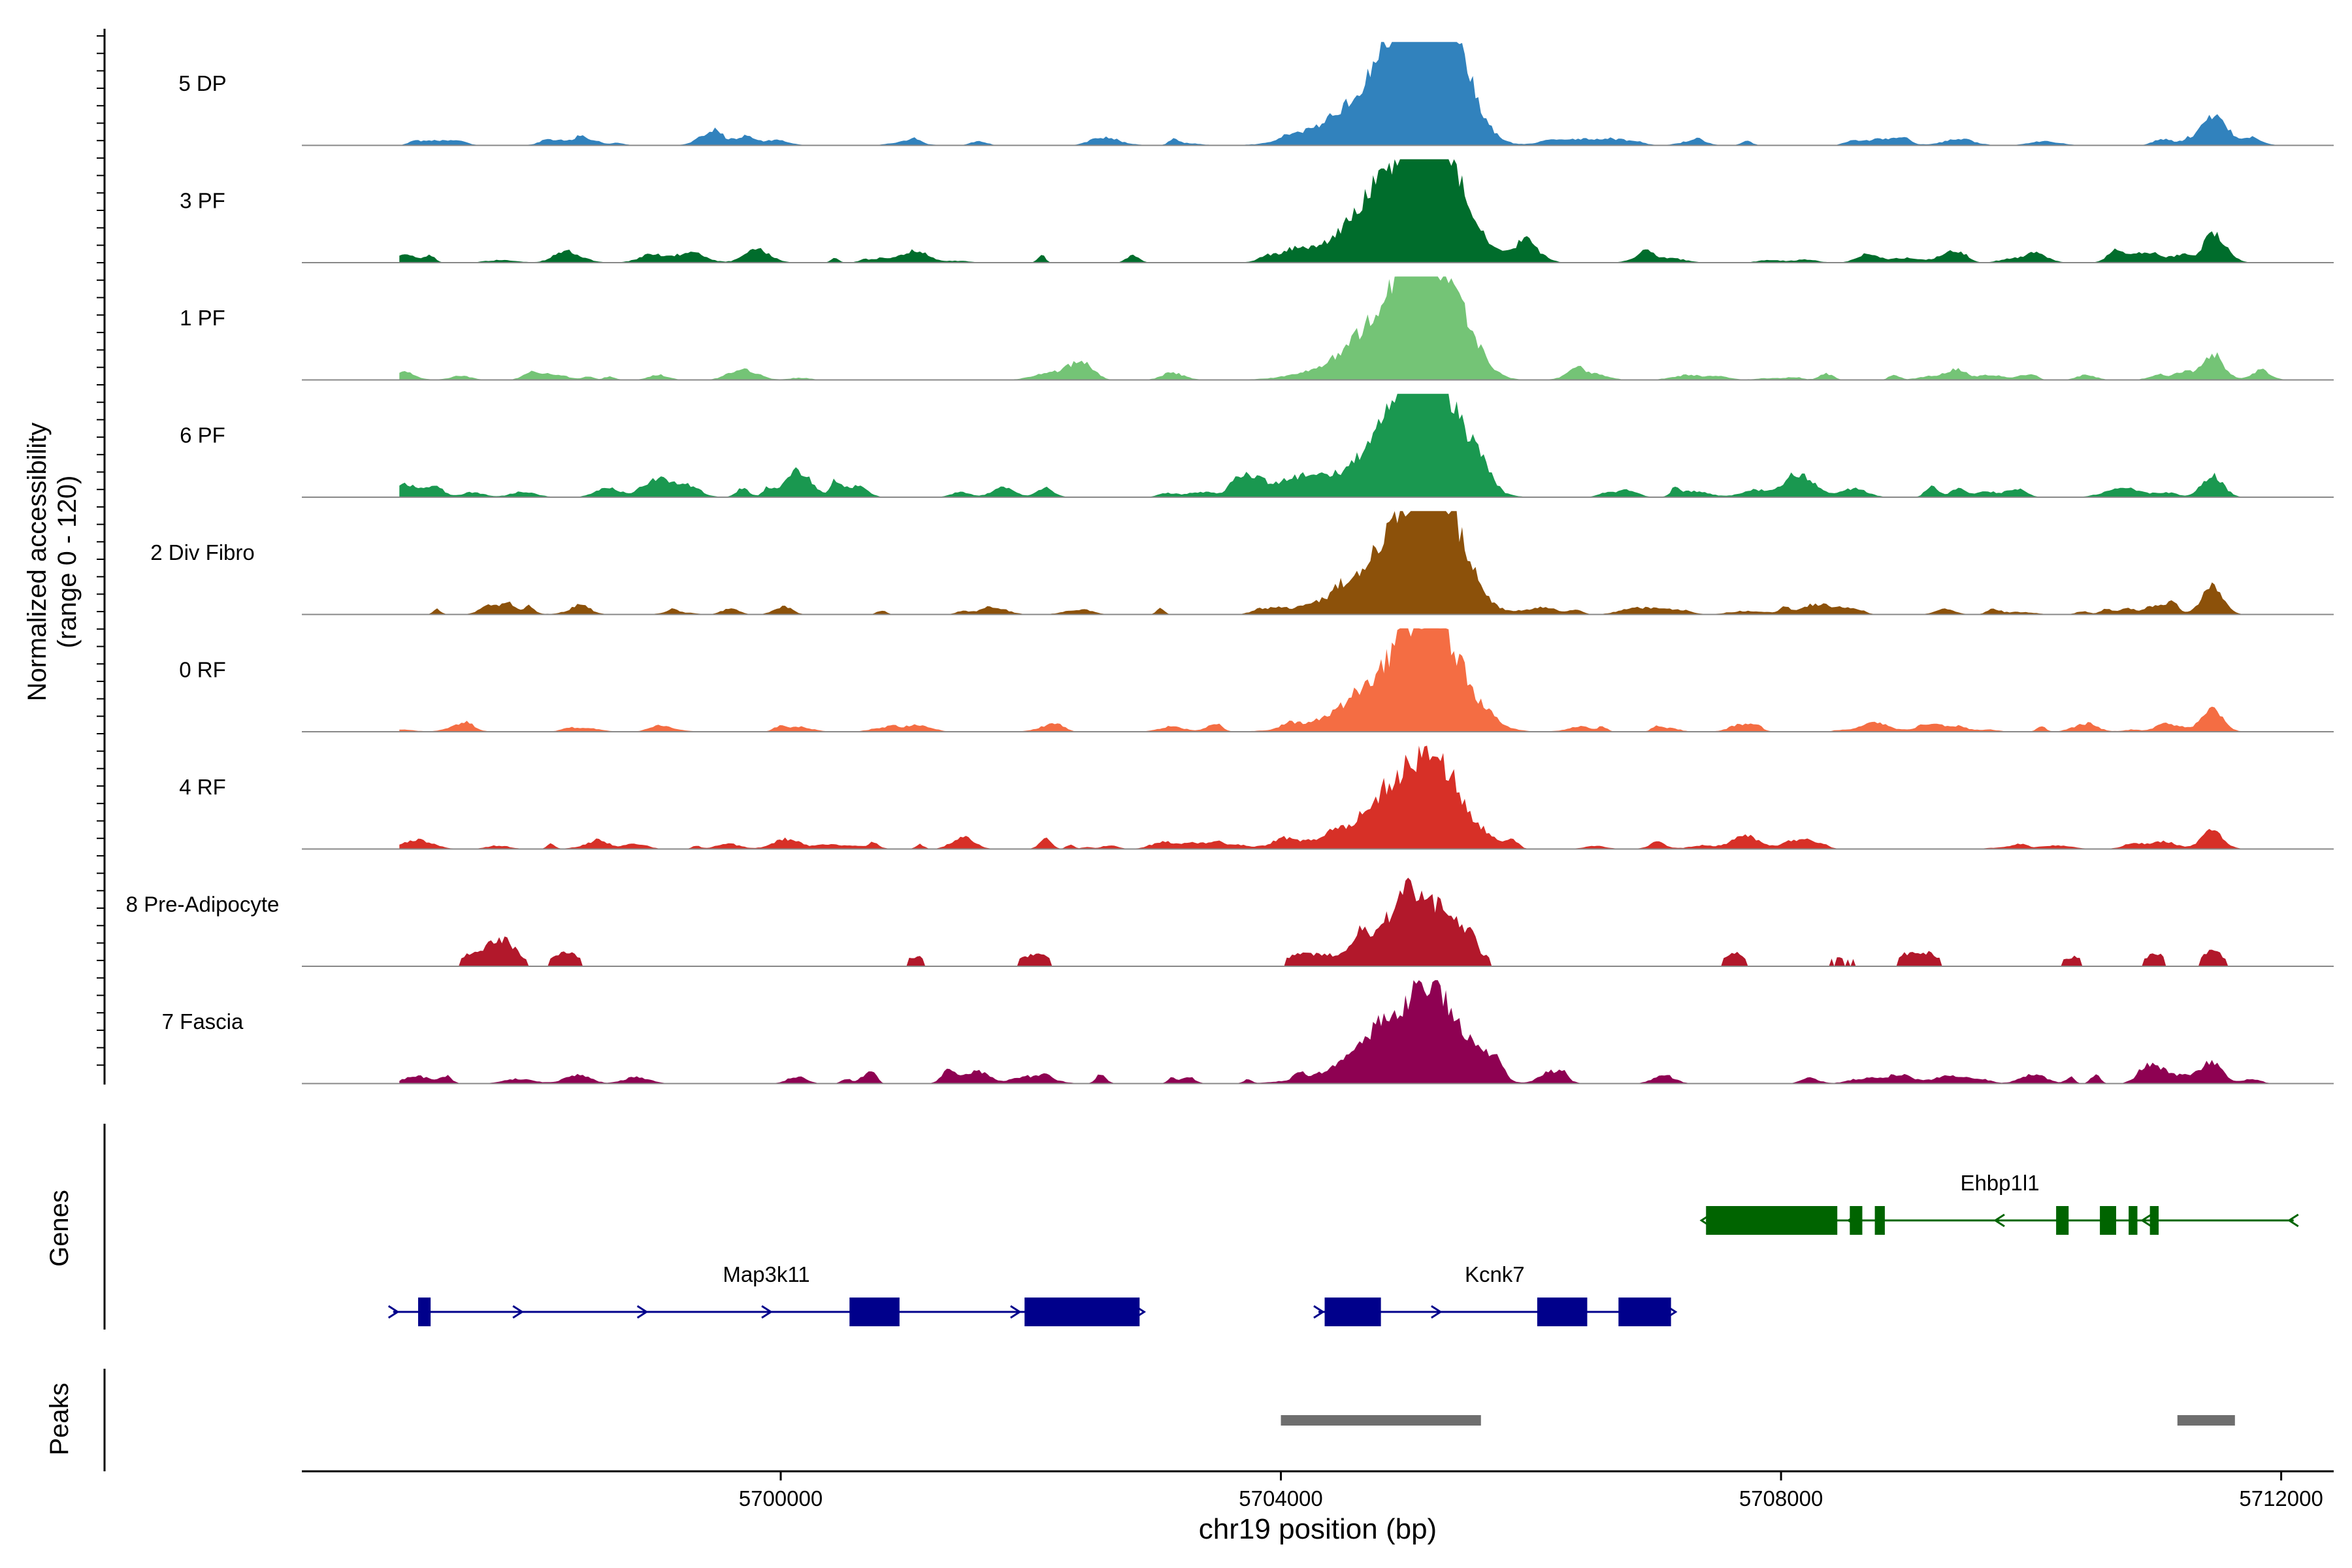 The height and width of the screenshot is (1568, 2352). I want to click on gene-kcnk7: Kcnk7, so click(1495, 1294).